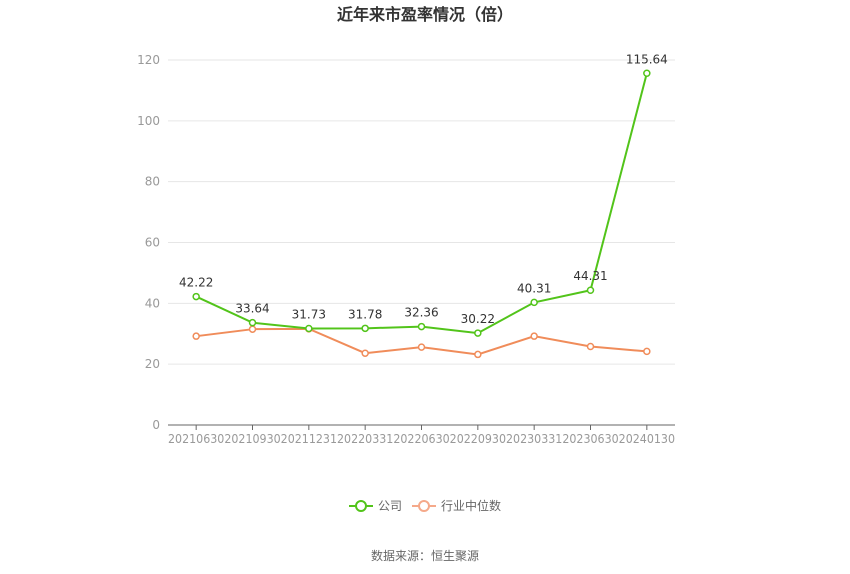 This screenshot has width=850, height=574. What do you see at coordinates (534, 439) in the screenshot?
I see `x-tick-label: 20230331` at bounding box center [534, 439].